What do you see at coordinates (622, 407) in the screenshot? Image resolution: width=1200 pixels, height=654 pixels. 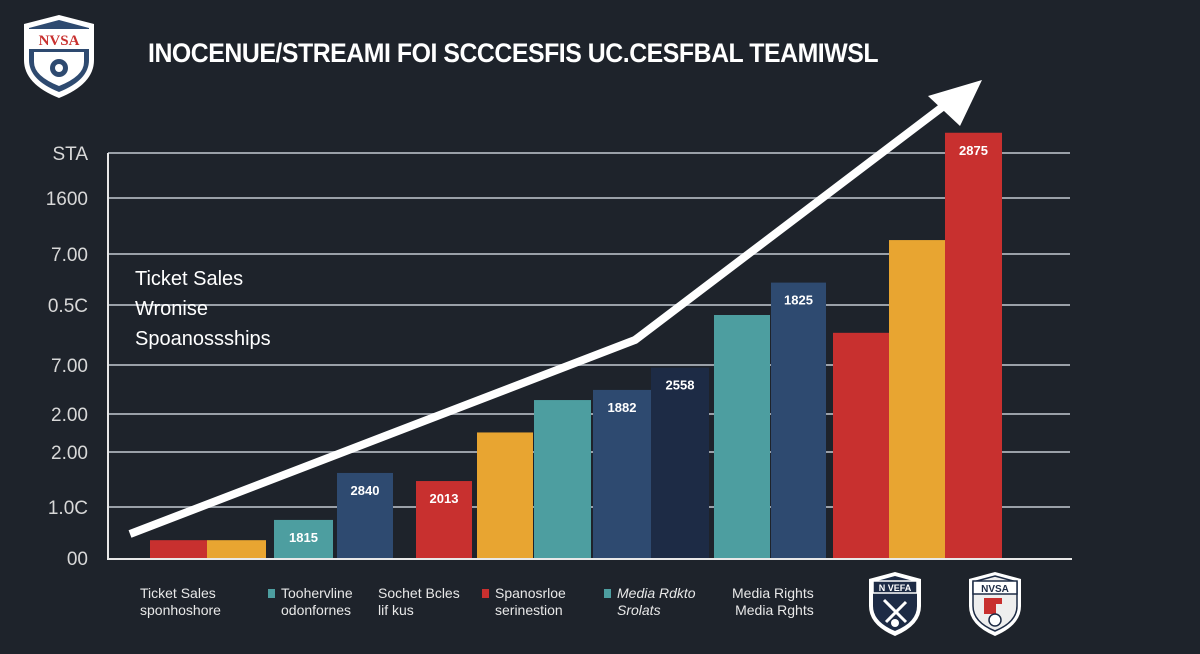 I see `bar-value-label: 1882` at bounding box center [622, 407].